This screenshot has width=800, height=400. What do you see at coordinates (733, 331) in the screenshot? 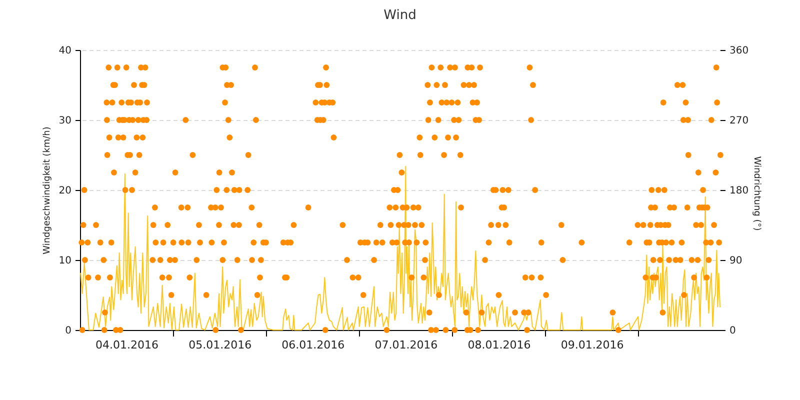
I see `y2-tick-label: 0` at bounding box center [733, 331].